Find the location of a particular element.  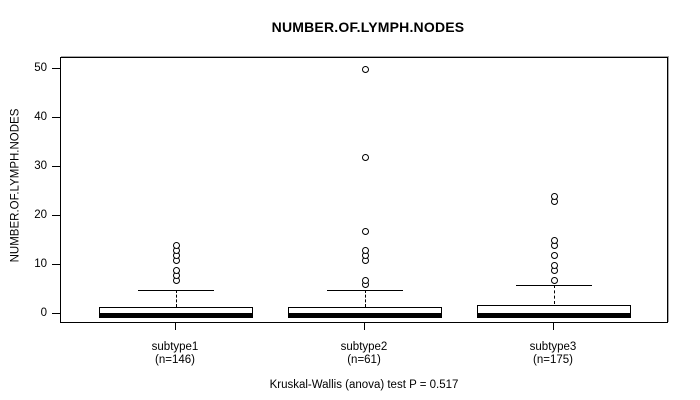

x-tick-label-block: subtype1 (n=146) is located at coordinates (175, 354).